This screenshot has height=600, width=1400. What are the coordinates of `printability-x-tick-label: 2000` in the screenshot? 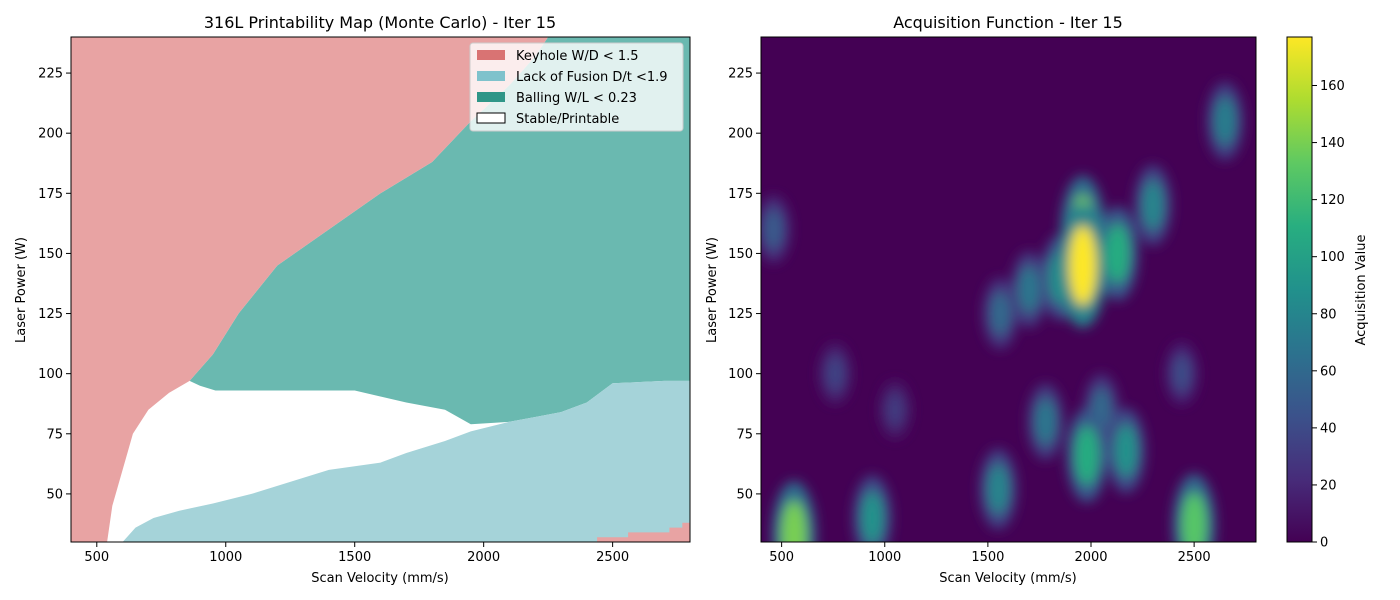 It's located at (483, 557).